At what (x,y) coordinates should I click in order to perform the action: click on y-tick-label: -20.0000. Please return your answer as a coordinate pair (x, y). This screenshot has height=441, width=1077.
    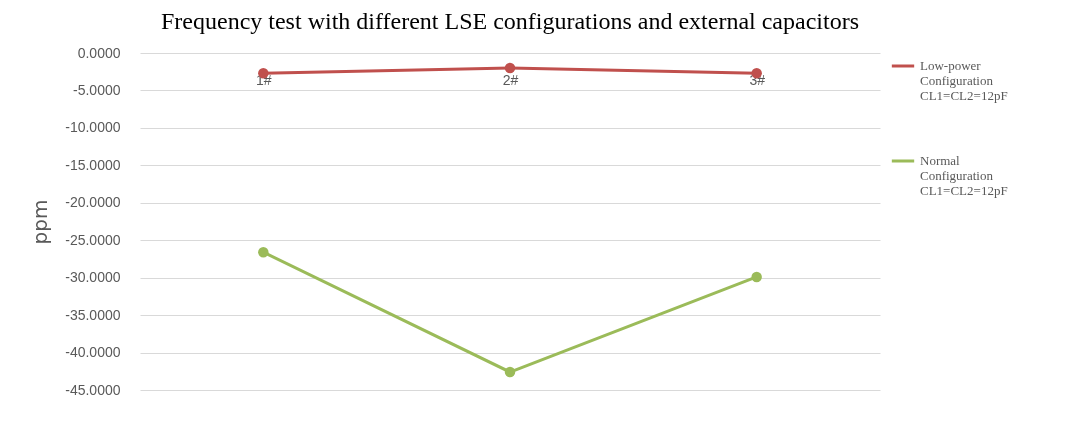
    Looking at the image, I should click on (93, 202).